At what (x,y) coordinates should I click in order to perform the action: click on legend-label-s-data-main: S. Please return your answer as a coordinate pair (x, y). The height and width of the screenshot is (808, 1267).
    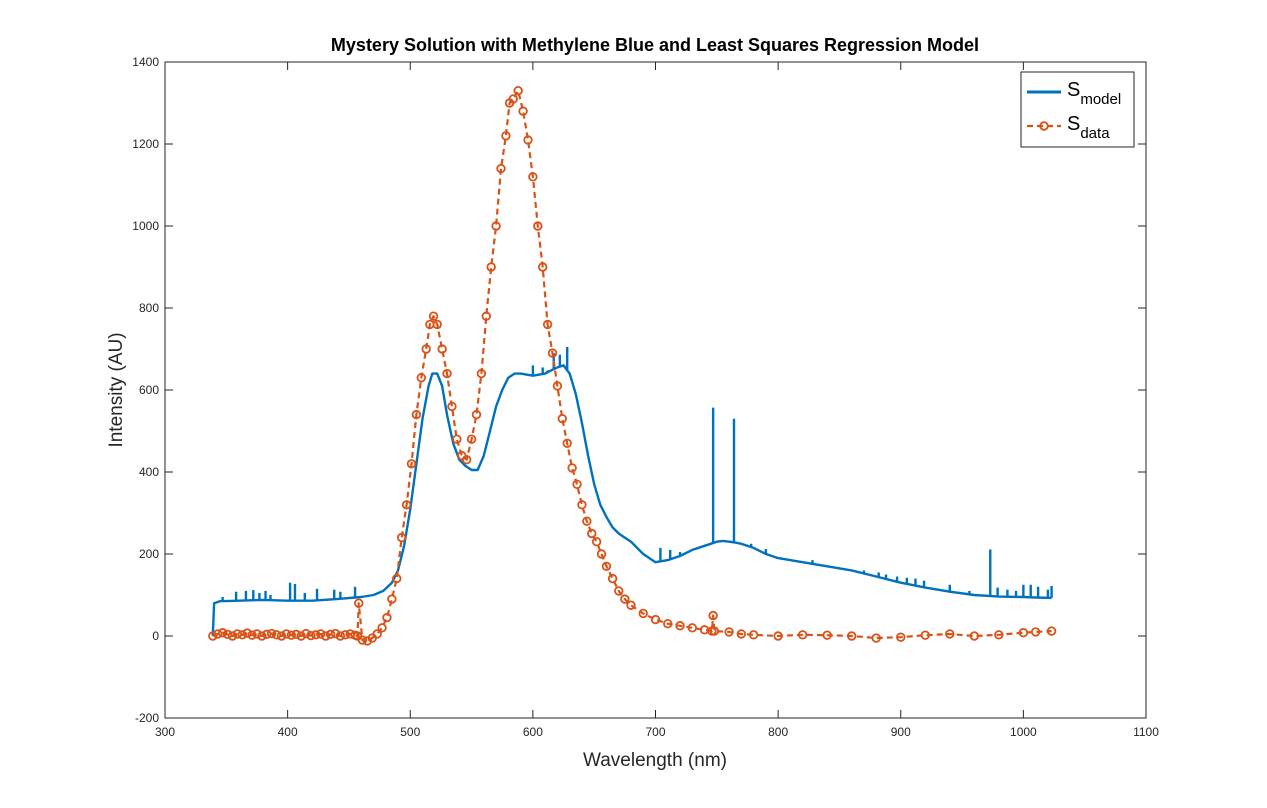
    Looking at the image, I should click on (1073, 124).